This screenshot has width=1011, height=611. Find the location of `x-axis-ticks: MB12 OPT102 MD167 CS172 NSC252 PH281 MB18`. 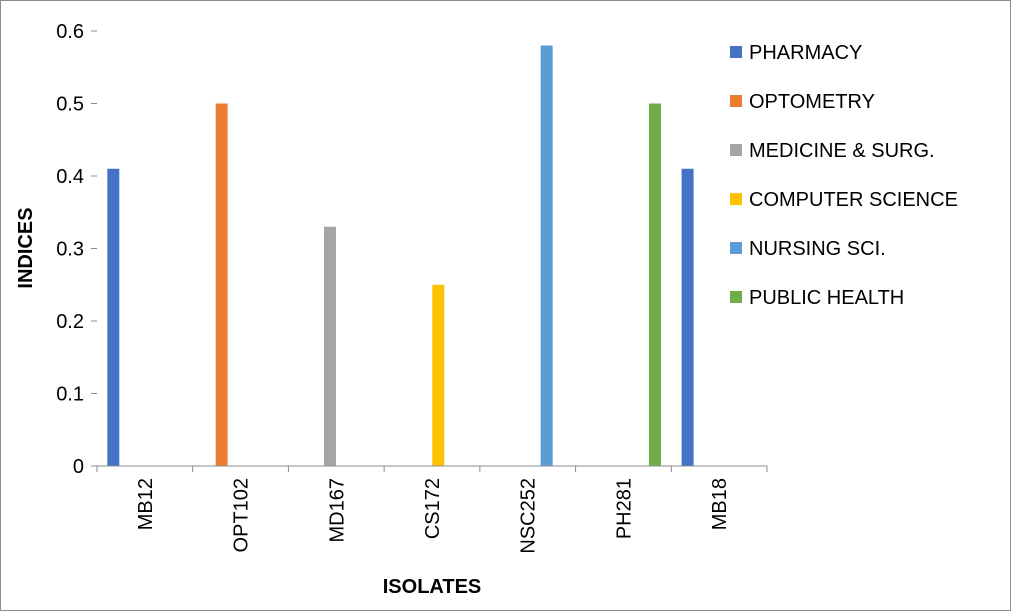

x-axis-ticks: MB12 OPT102 MD167 CS172 NSC252 PH281 MB18 is located at coordinates (432, 510).